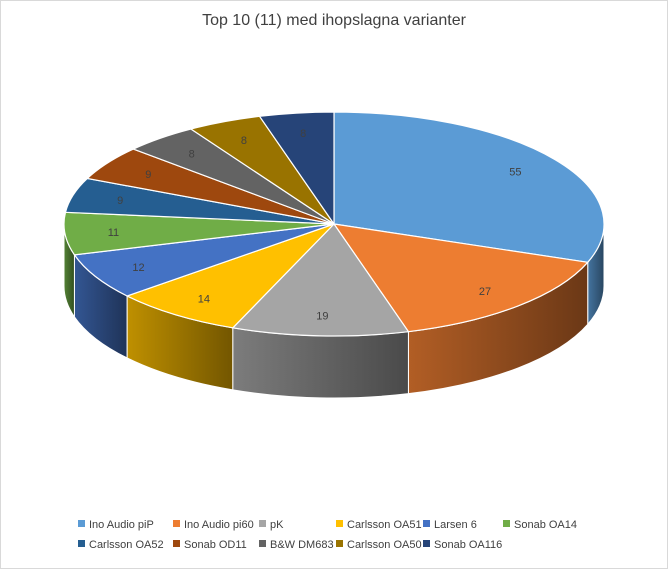  I want to click on data-label-10: 8, so click(303, 134).